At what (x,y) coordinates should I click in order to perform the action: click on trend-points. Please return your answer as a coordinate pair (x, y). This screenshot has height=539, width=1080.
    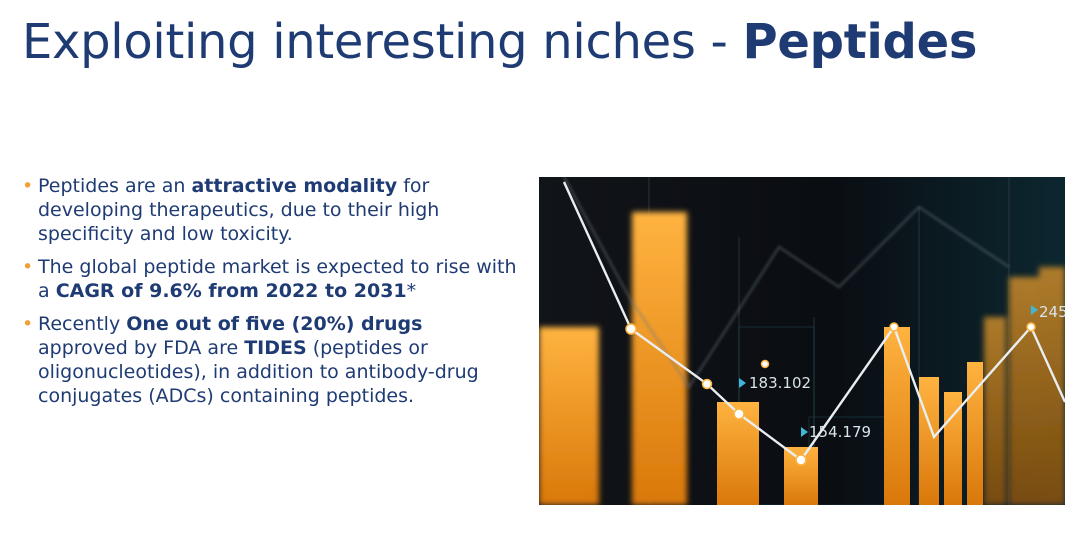
    Looking at the image, I should click on (830, 394).